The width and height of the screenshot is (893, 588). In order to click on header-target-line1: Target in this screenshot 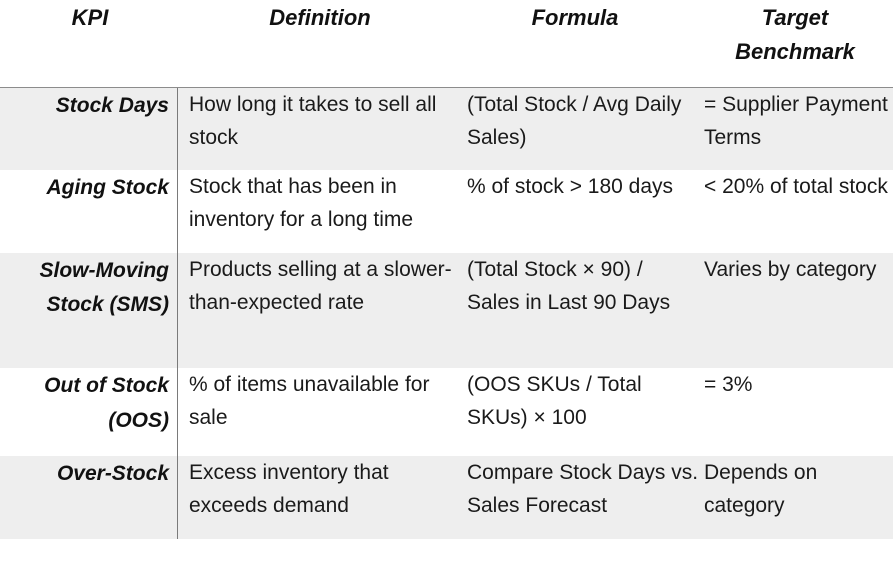, I will do `click(795, 17)`.